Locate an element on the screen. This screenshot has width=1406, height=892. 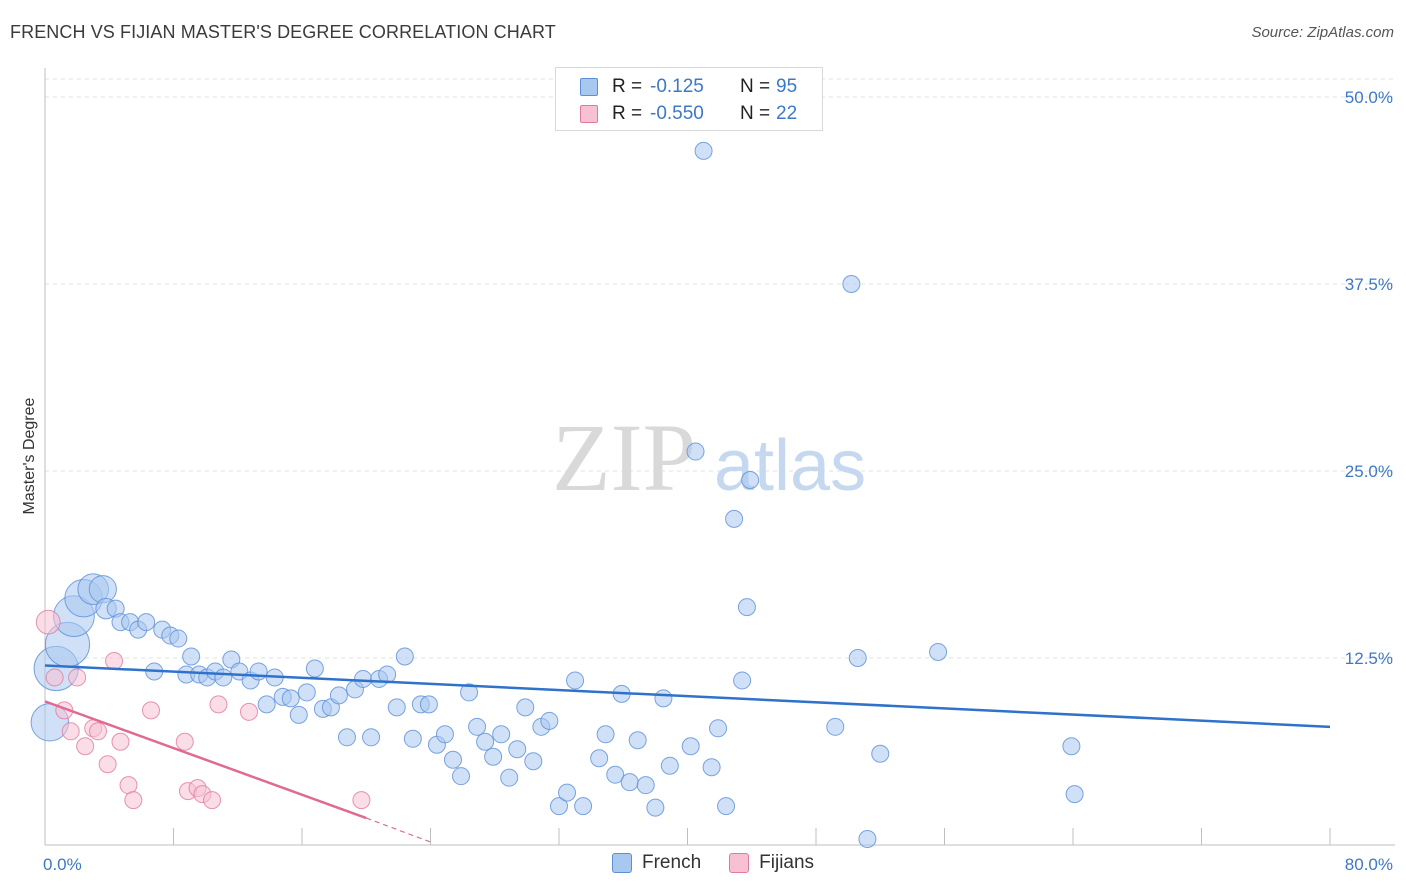
watermark-atlas: atlas is located at coordinates (790, 466).